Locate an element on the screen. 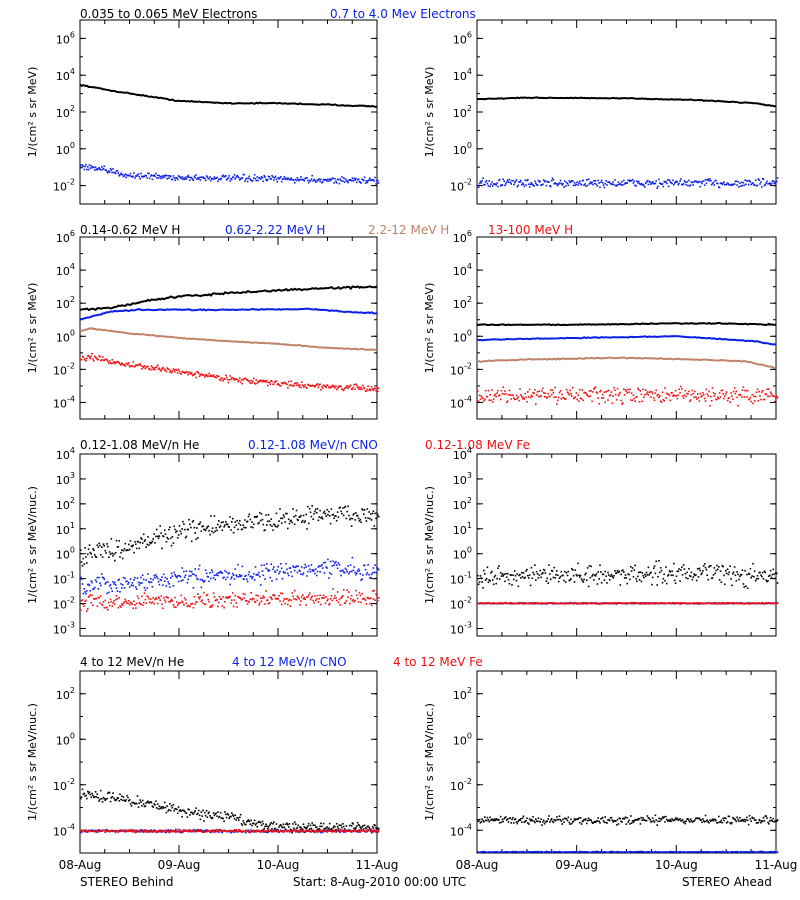 The height and width of the screenshot is (900, 800). series-line is located at coordinates (228, 339).